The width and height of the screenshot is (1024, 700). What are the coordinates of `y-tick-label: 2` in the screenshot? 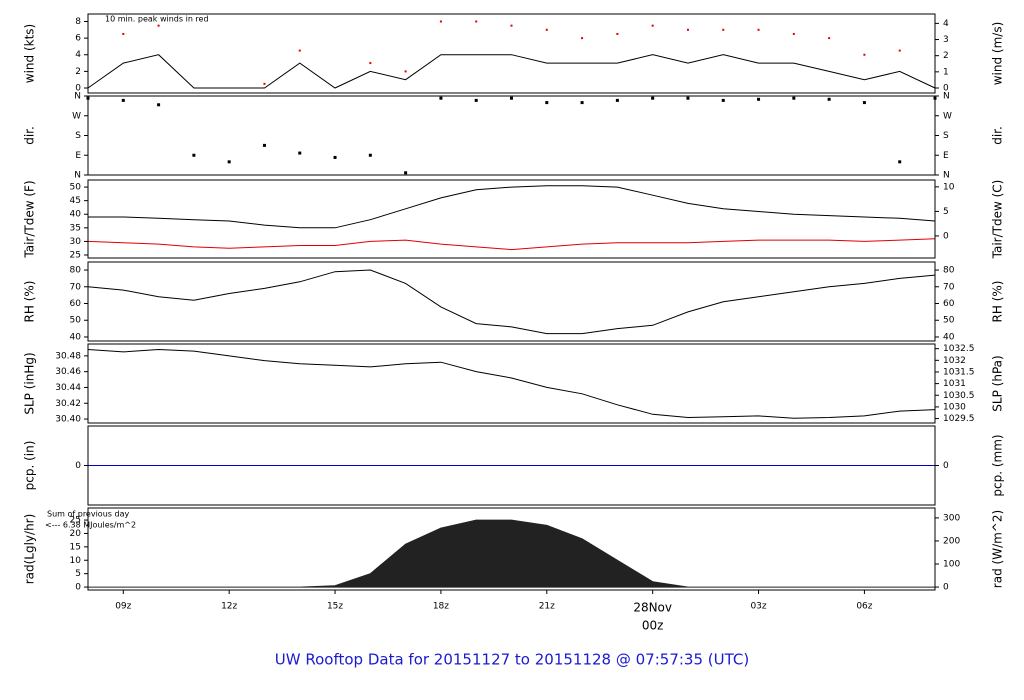 It's located at (78, 72).